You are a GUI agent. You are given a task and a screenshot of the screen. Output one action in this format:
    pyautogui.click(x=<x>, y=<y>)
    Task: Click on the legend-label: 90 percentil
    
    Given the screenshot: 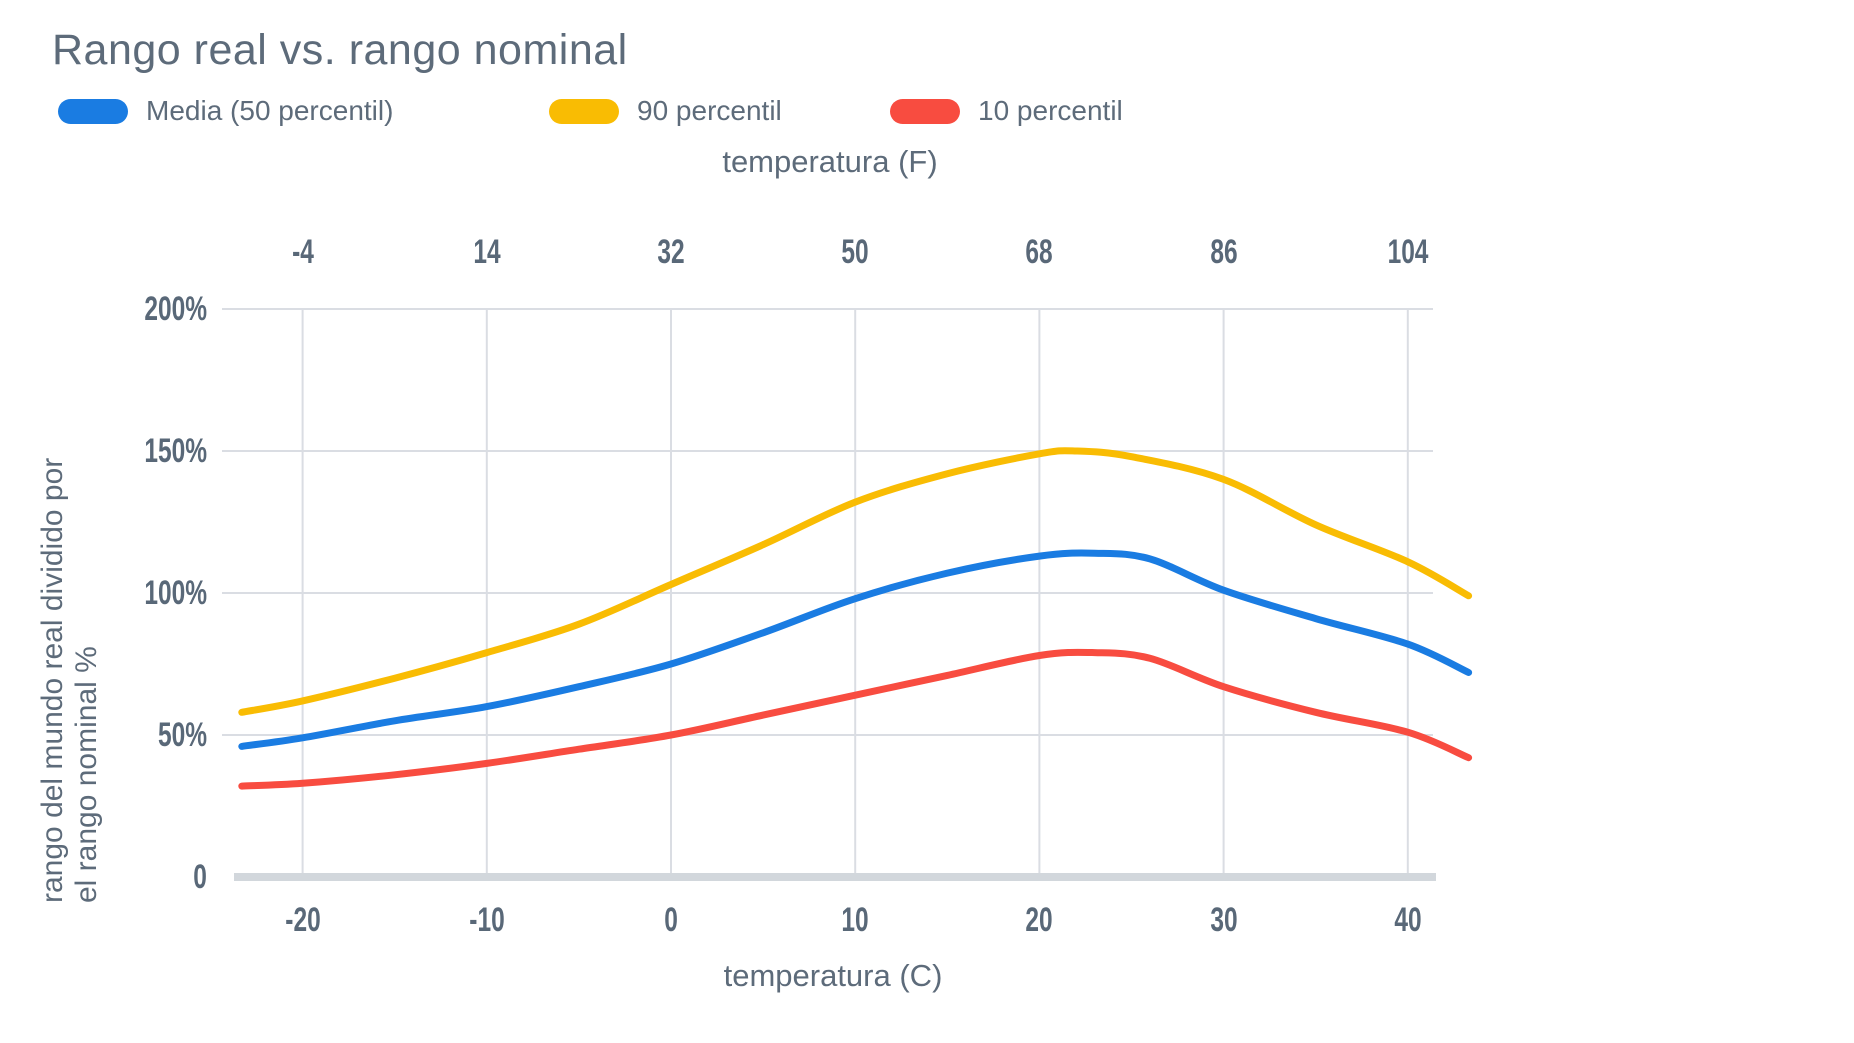 What is the action you would take?
    pyautogui.click(x=709, y=110)
    